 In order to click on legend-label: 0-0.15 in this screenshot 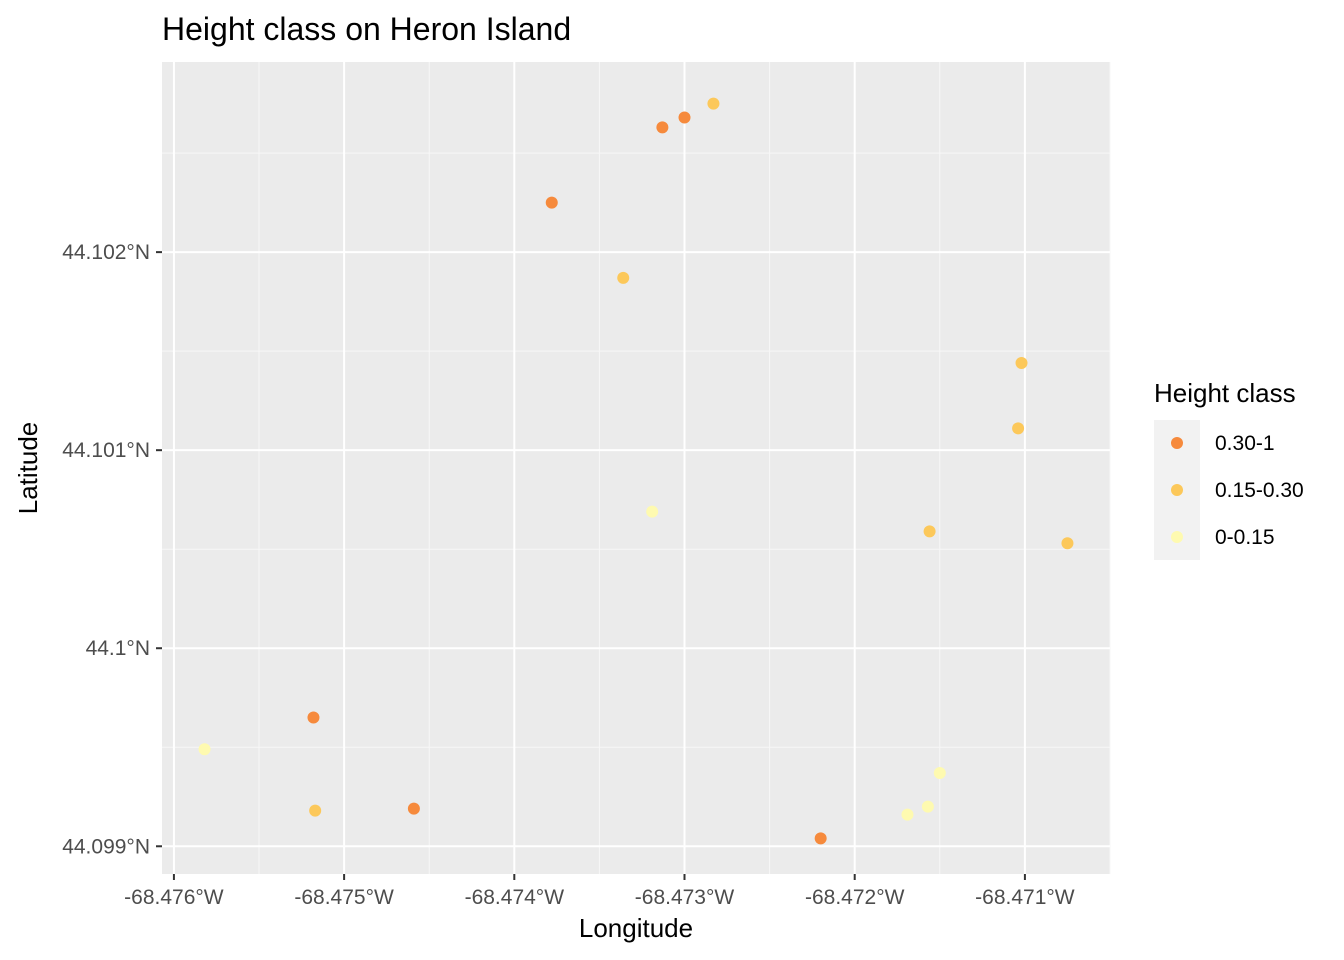, I will do `click(1245, 537)`.